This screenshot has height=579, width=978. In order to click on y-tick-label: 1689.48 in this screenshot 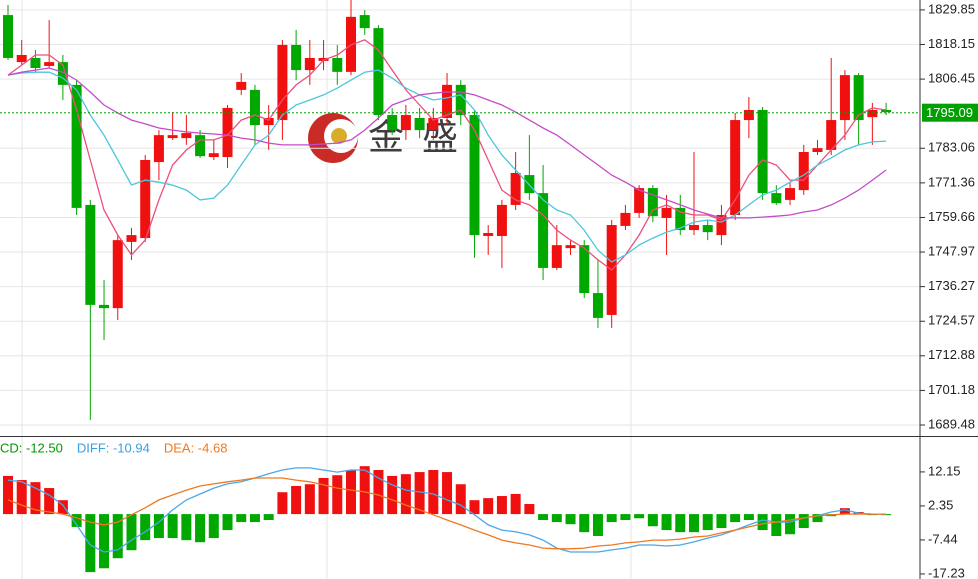, I will do `click(951, 423)`.